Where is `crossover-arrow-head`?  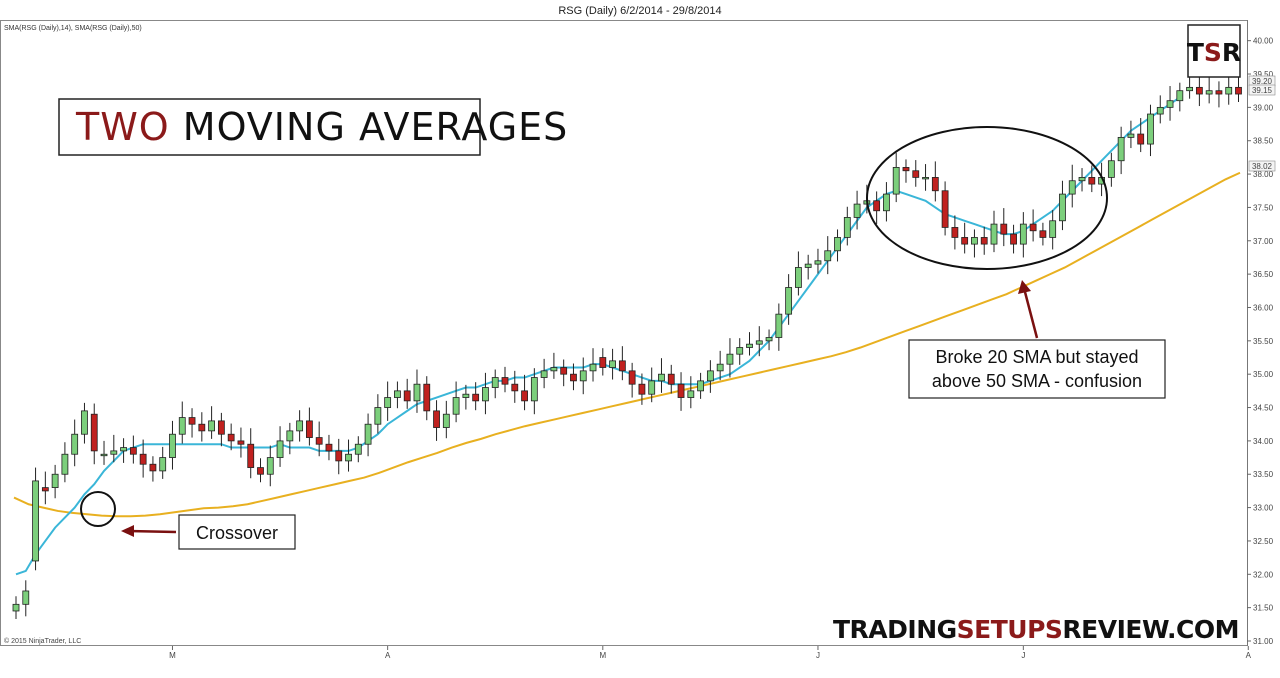 crossover-arrow-head is located at coordinates (127, 531).